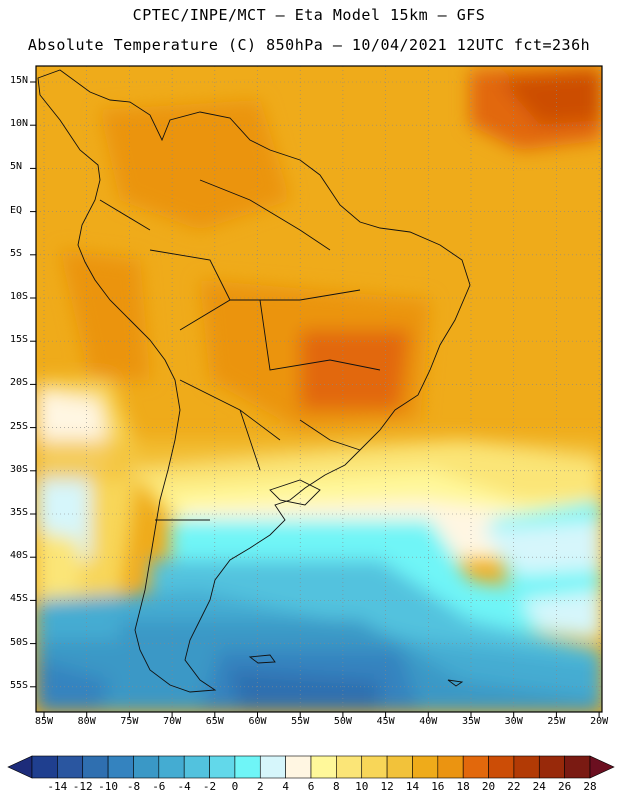 The width and height of the screenshot is (618, 800). I want to click on colorbar-label: 16, so click(438, 786).